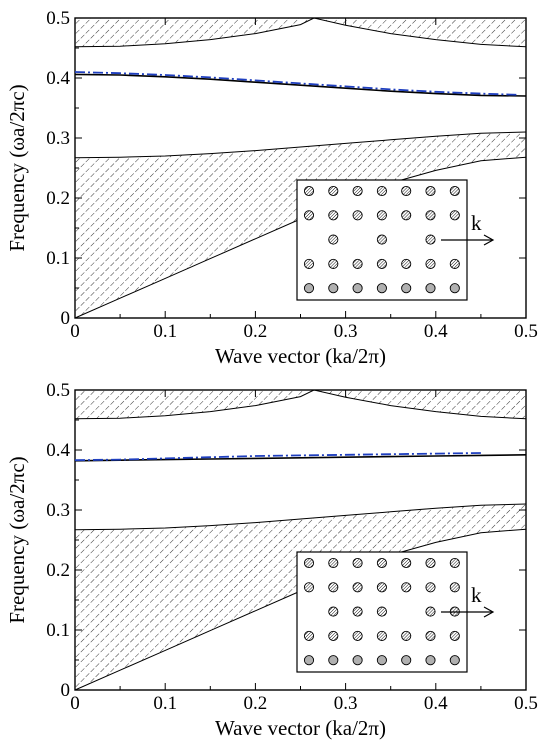 The width and height of the screenshot is (554, 746). What do you see at coordinates (256, 703) in the screenshot?
I see `x-tick-label: 0.2` at bounding box center [256, 703].